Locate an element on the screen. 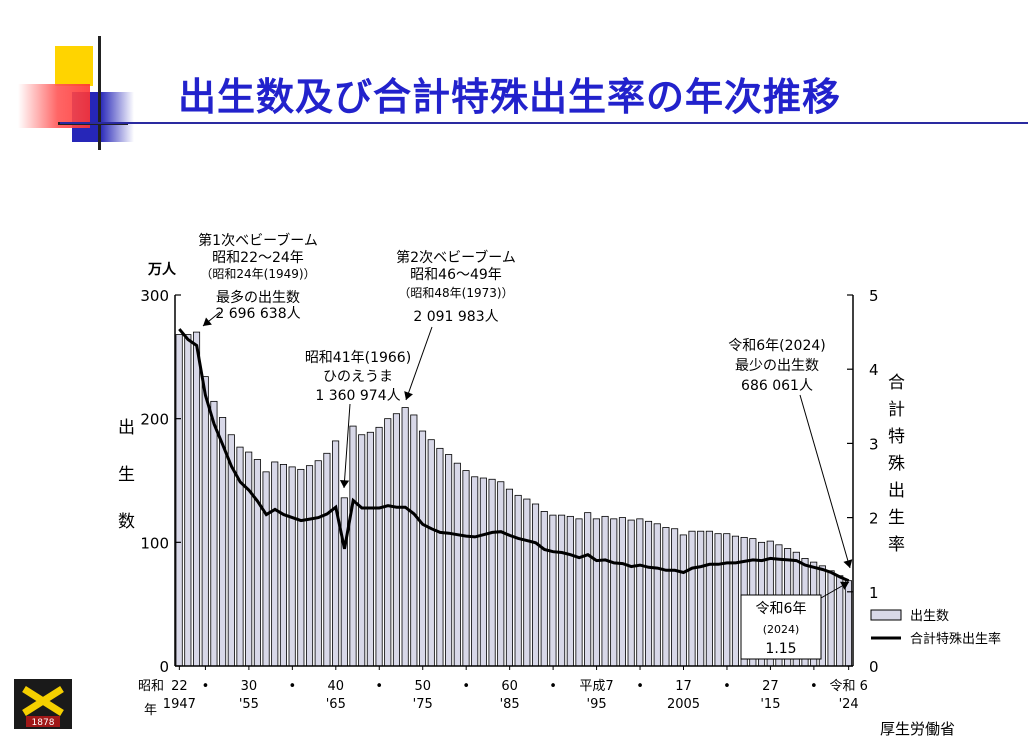 The width and height of the screenshot is (1028, 743). annotation-hinoeuma: 1 360 974人 is located at coordinates (357, 396).